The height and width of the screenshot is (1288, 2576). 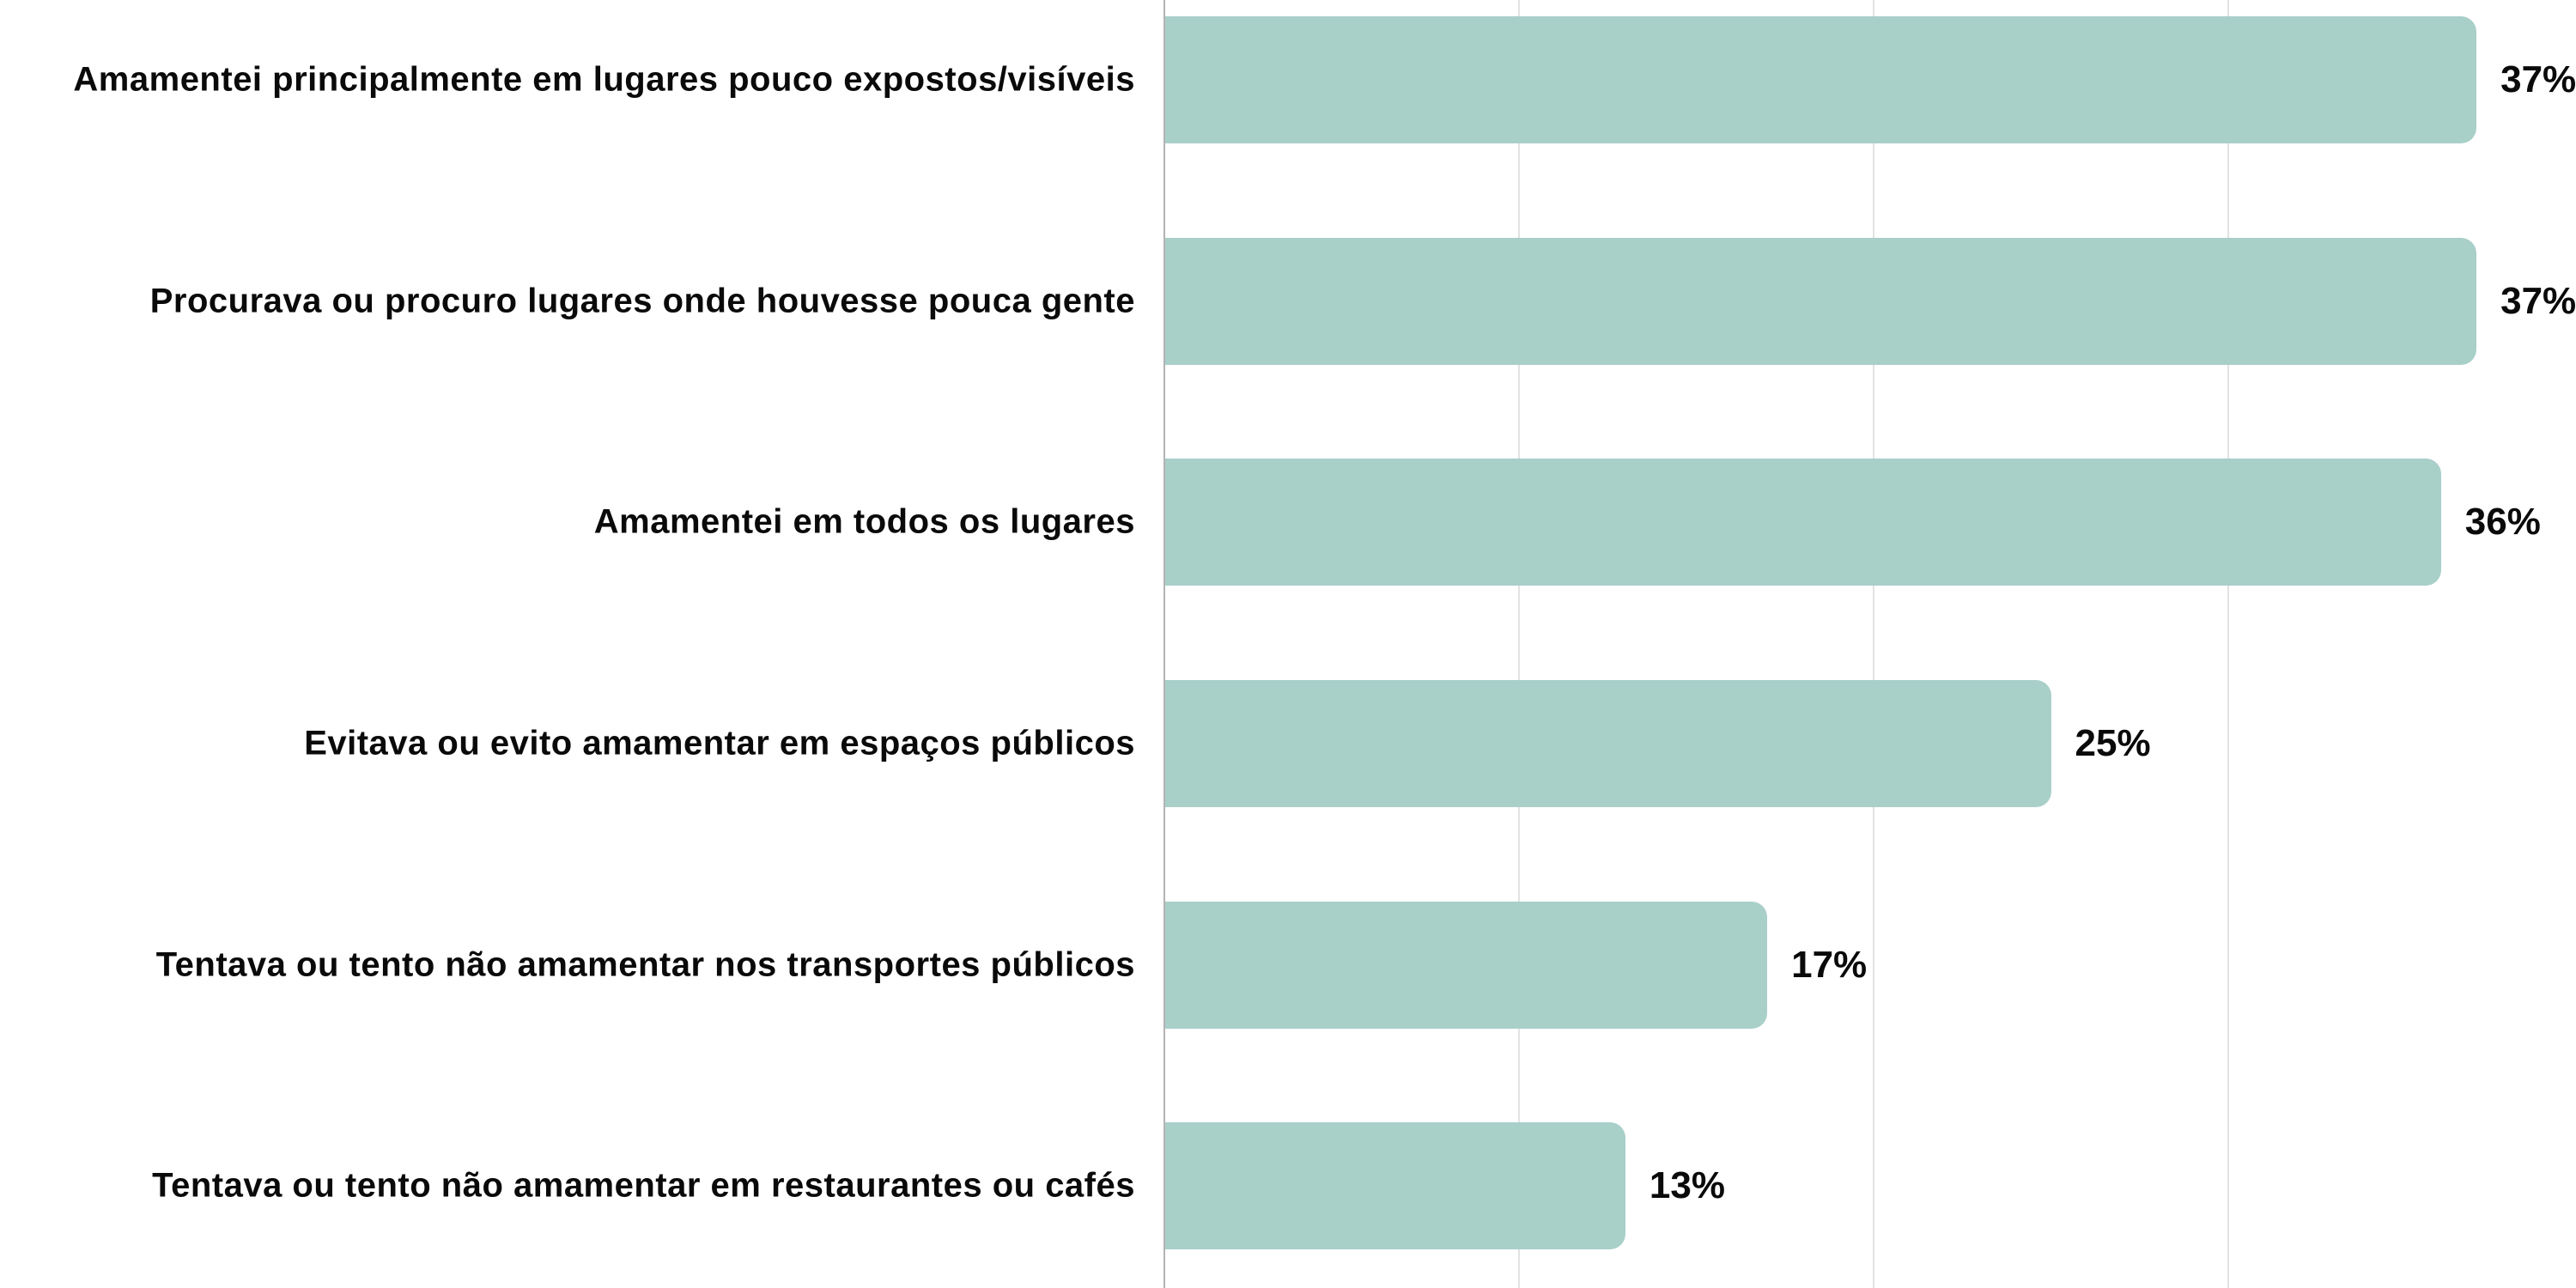 What do you see at coordinates (2502, 522) in the screenshot?
I see `value-label: 36%` at bounding box center [2502, 522].